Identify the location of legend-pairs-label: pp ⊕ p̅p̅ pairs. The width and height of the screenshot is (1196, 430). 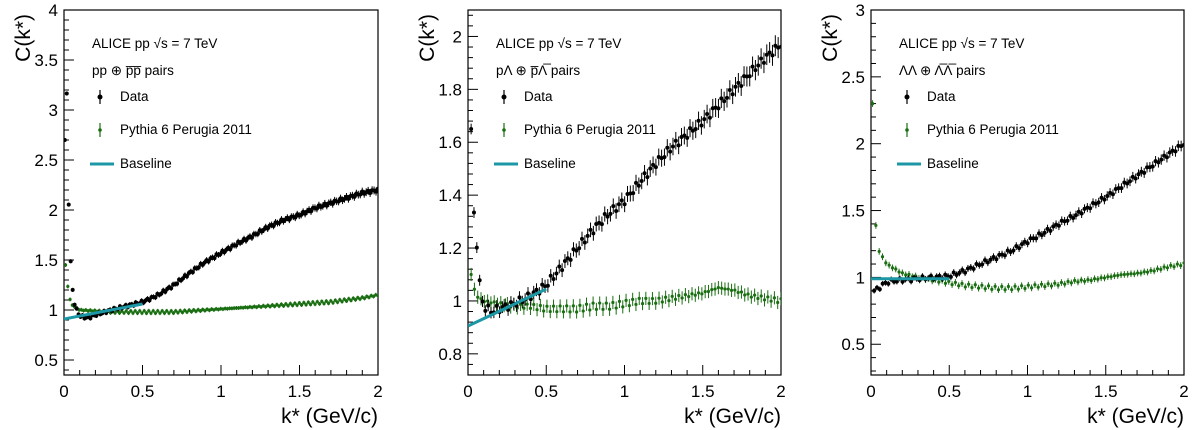
(133, 70).